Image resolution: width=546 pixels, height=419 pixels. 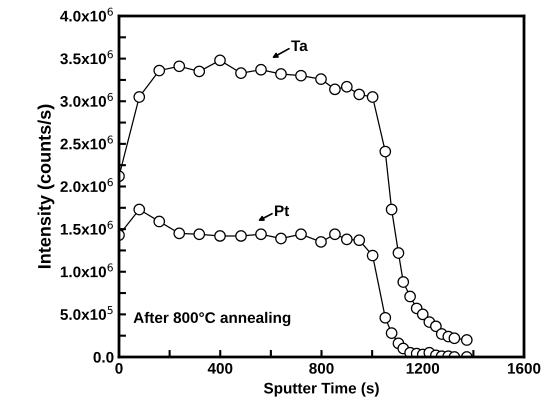 I want to click on y-tick-label: 2.0x10$^{6}$, so click(x=86, y=185).